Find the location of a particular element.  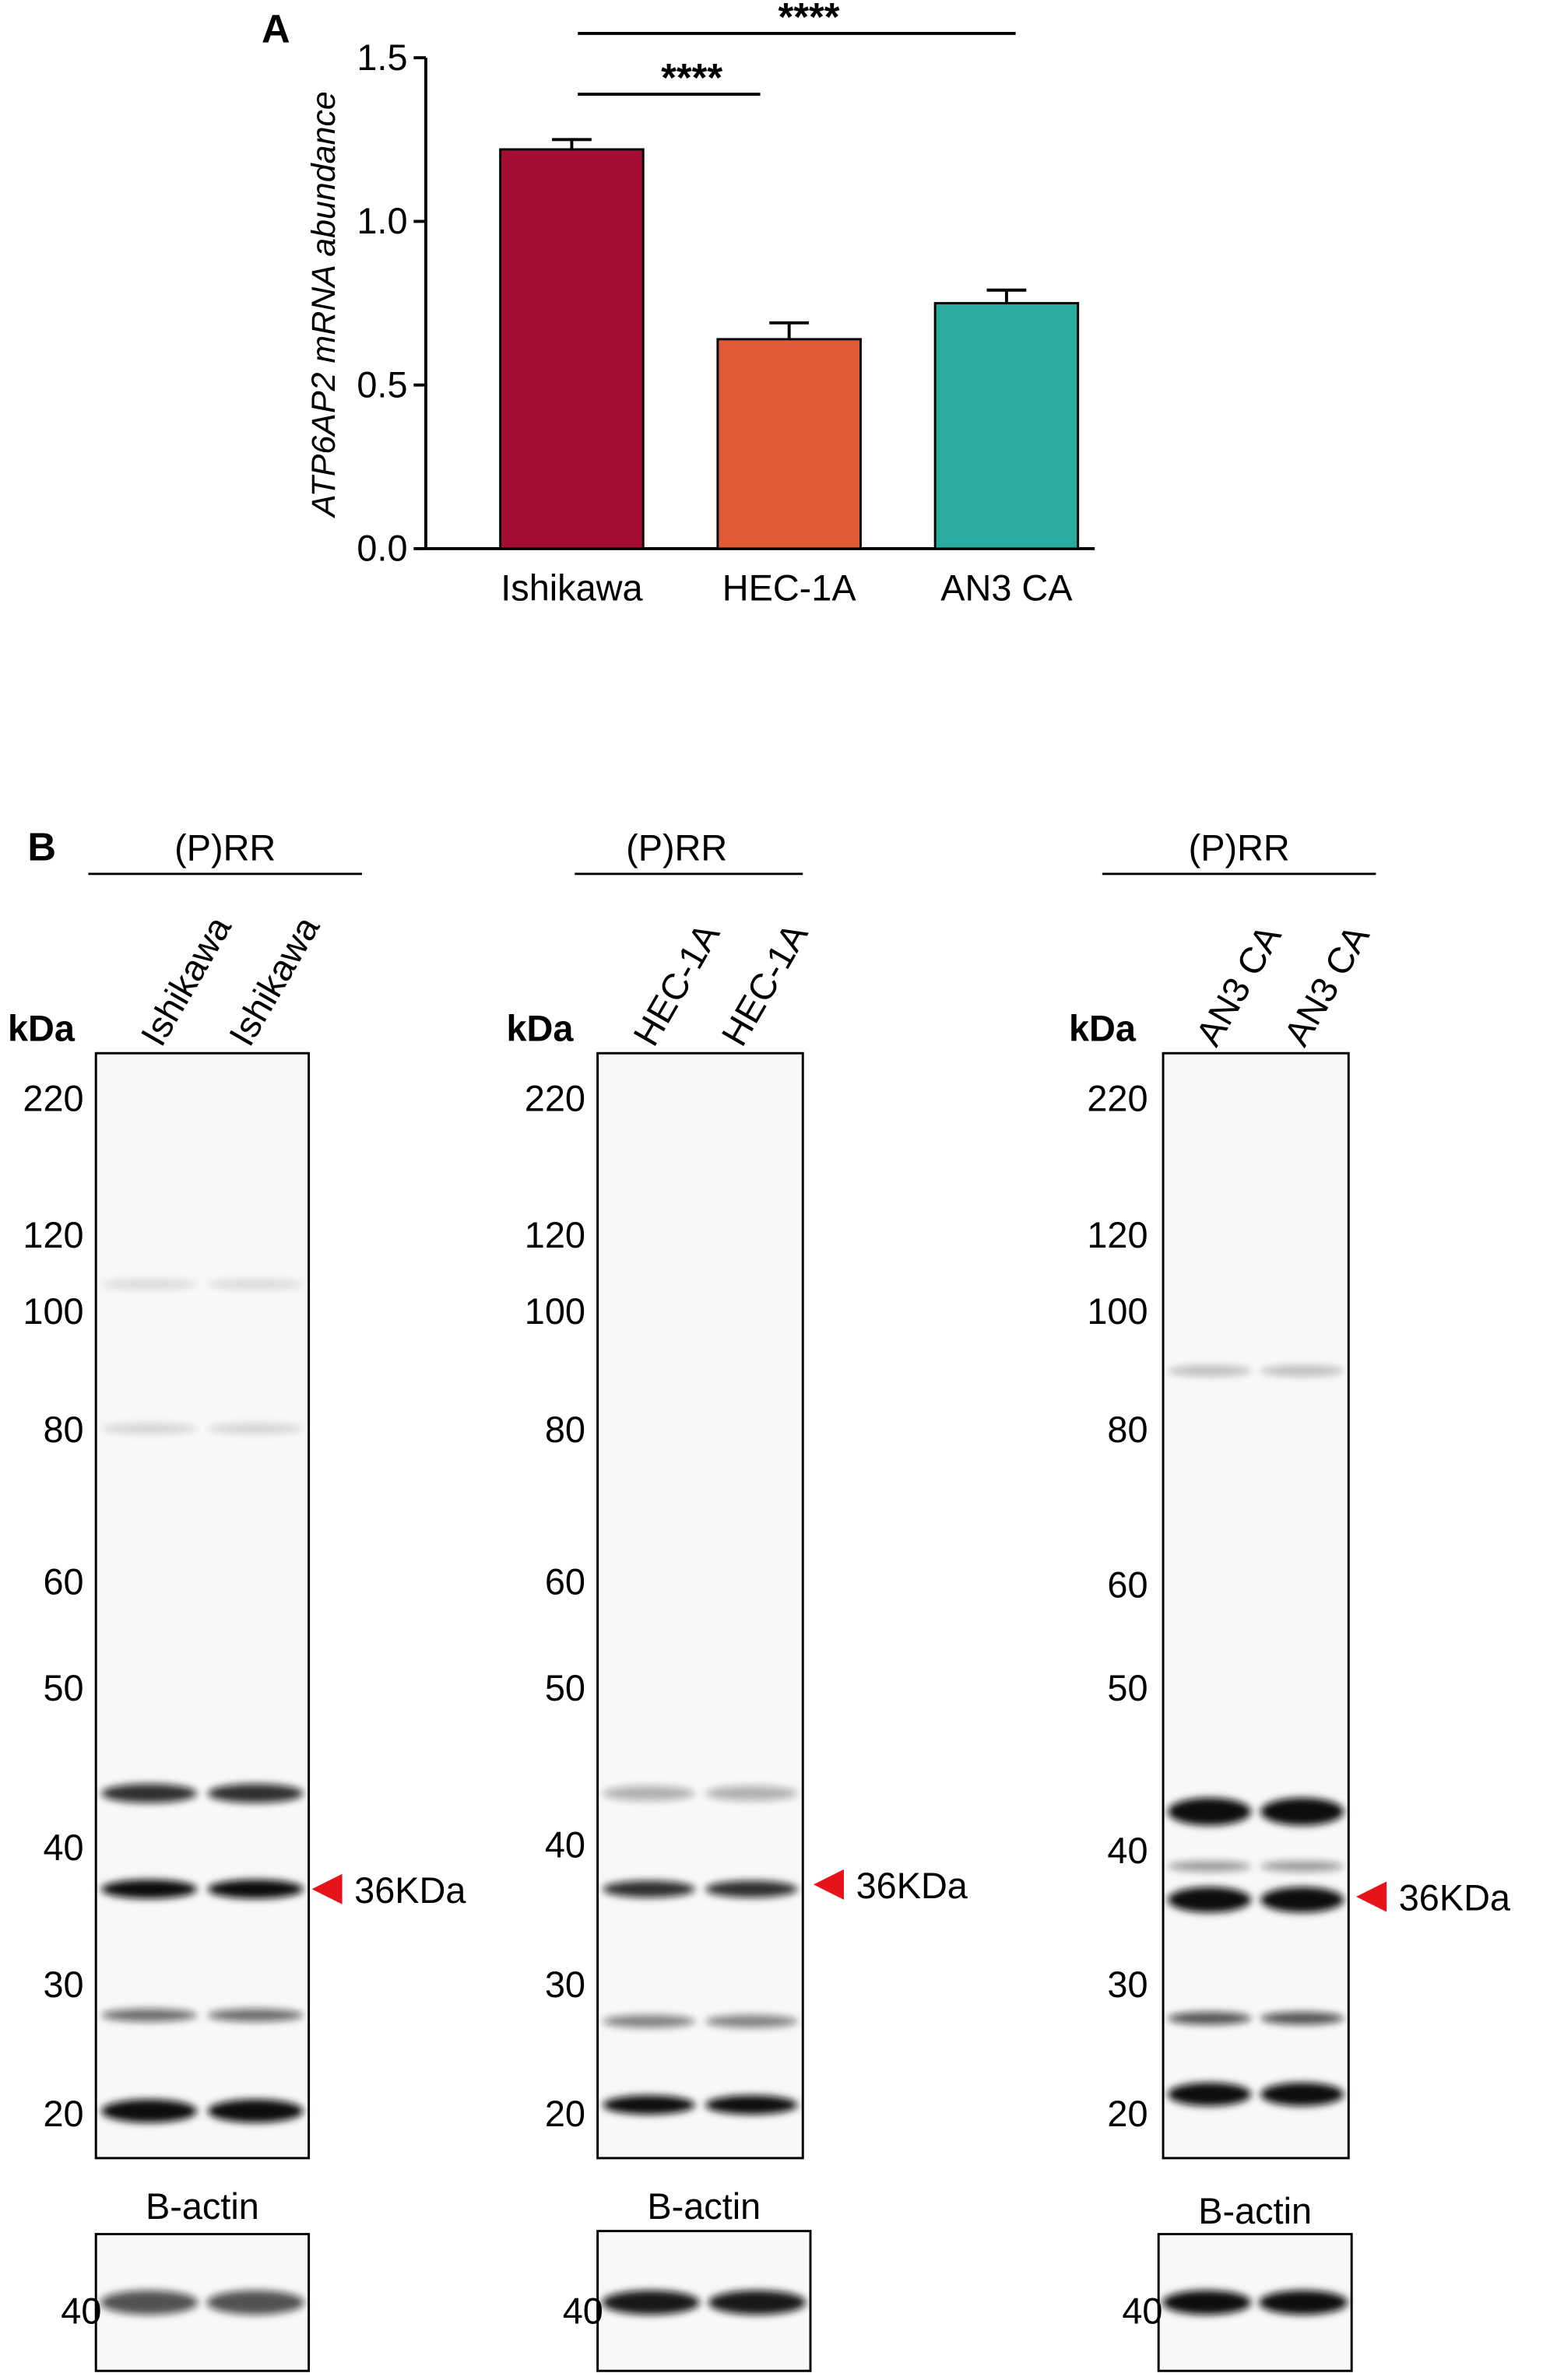

panel-label: A is located at coordinates (276, 29).